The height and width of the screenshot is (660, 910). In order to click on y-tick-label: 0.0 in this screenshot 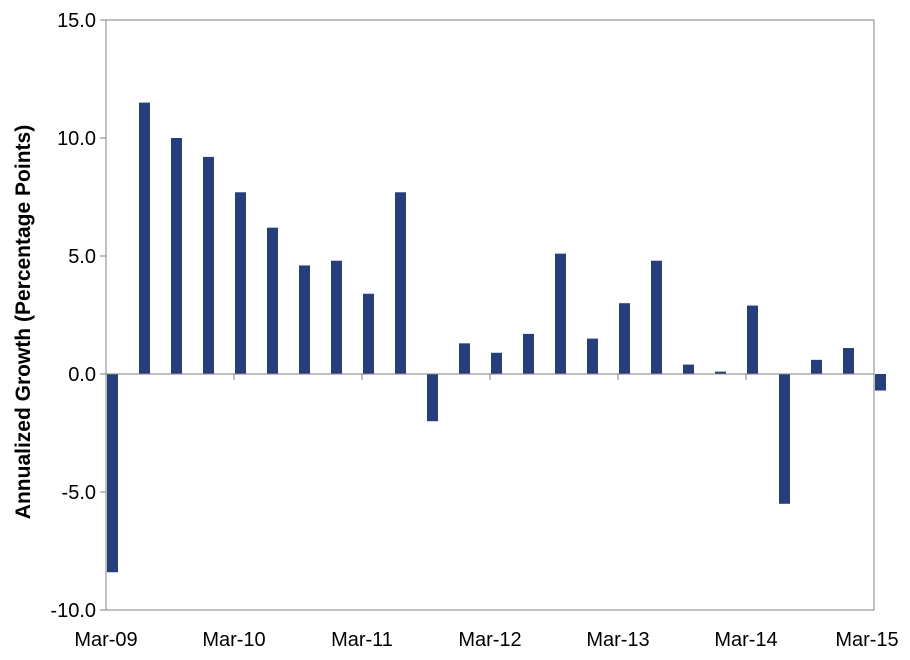, I will do `click(82, 375)`.